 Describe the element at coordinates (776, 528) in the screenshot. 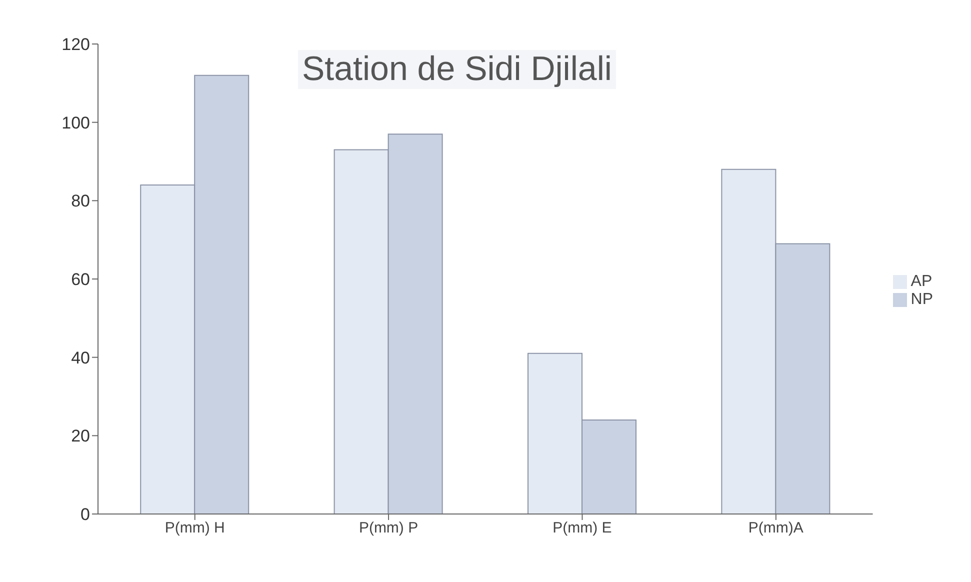

I see `x-tick-label: P(mm)A` at that location.